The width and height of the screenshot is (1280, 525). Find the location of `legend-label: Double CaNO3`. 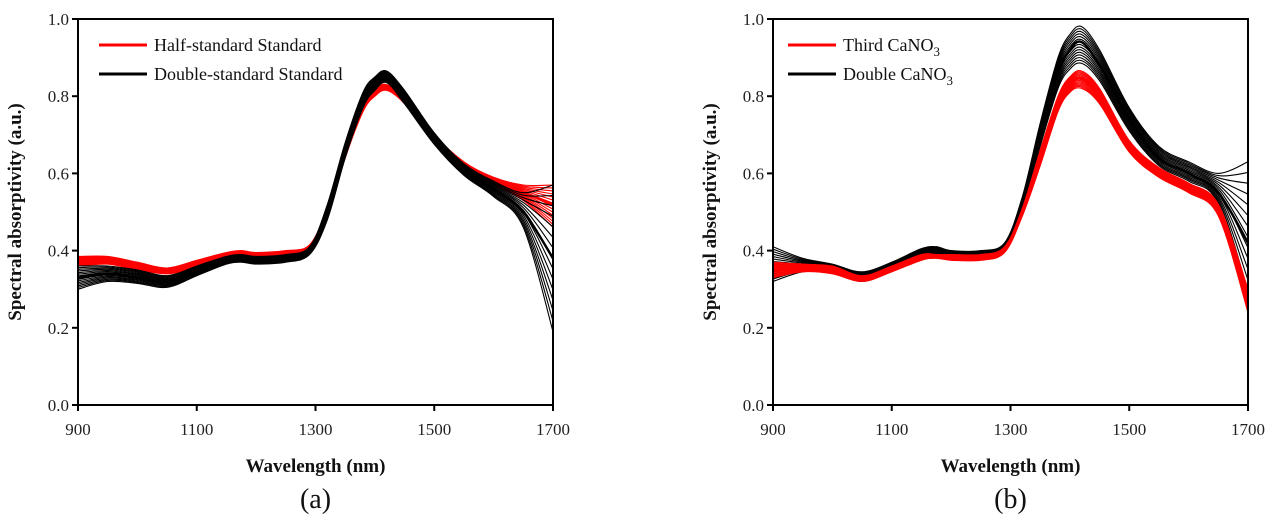

legend-label: Double CaNO3 is located at coordinates (898, 76).